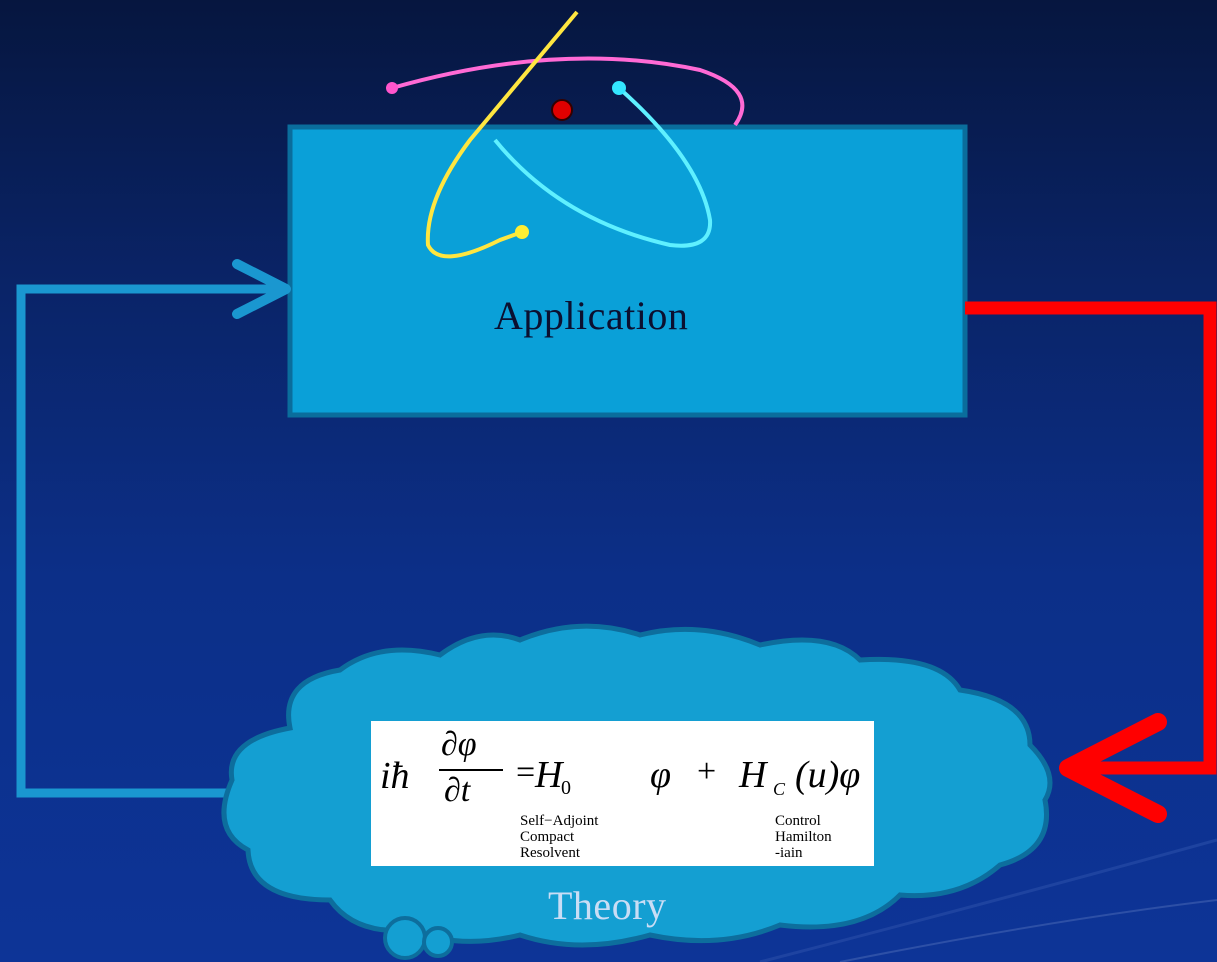 This screenshot has height=962, width=1217. Describe the element at coordinates (261, 289) in the screenshot. I see `feedback-arrowhead-blue` at that location.